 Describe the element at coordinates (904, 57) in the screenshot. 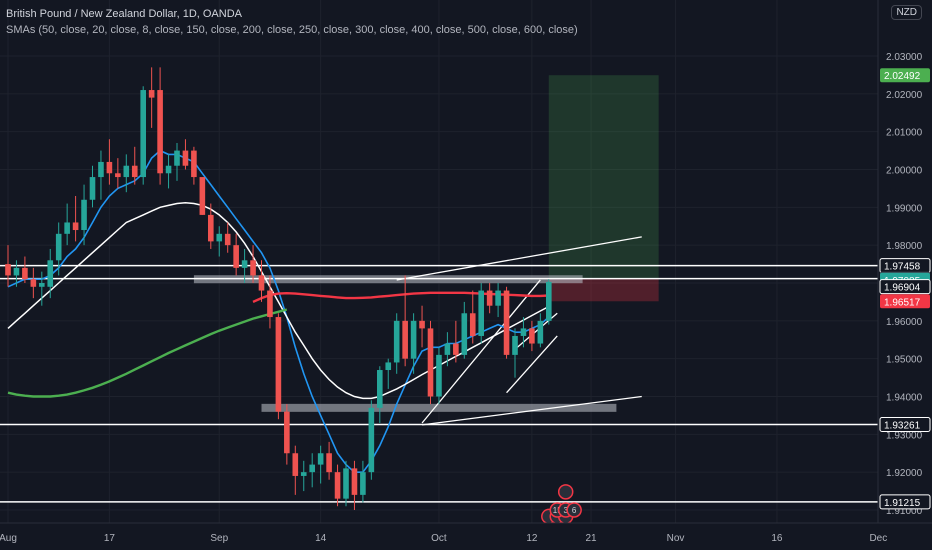

I see `y-tick-label: 2.03000` at that location.